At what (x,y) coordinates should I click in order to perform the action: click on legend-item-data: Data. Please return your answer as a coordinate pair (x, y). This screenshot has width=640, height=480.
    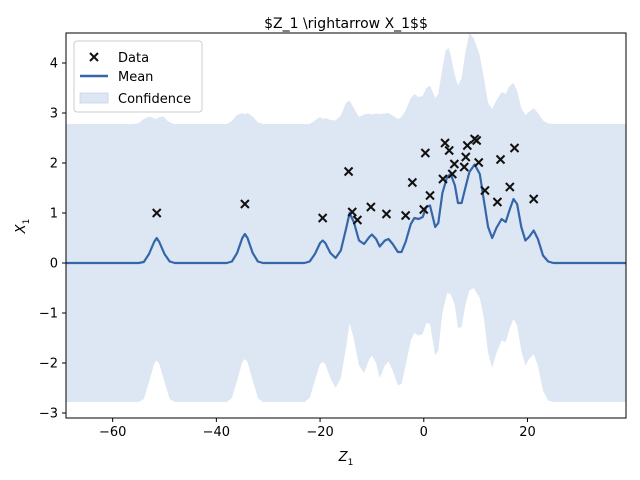
    Looking at the image, I should click on (119, 58).